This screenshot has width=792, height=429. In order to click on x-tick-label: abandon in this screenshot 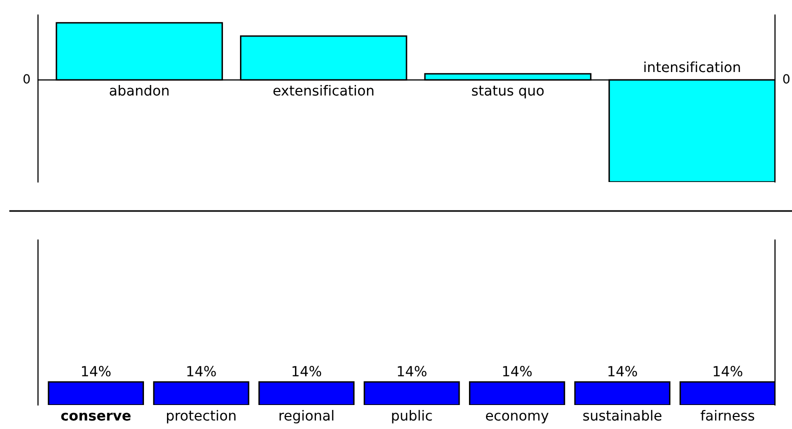, I will do `click(139, 90)`.